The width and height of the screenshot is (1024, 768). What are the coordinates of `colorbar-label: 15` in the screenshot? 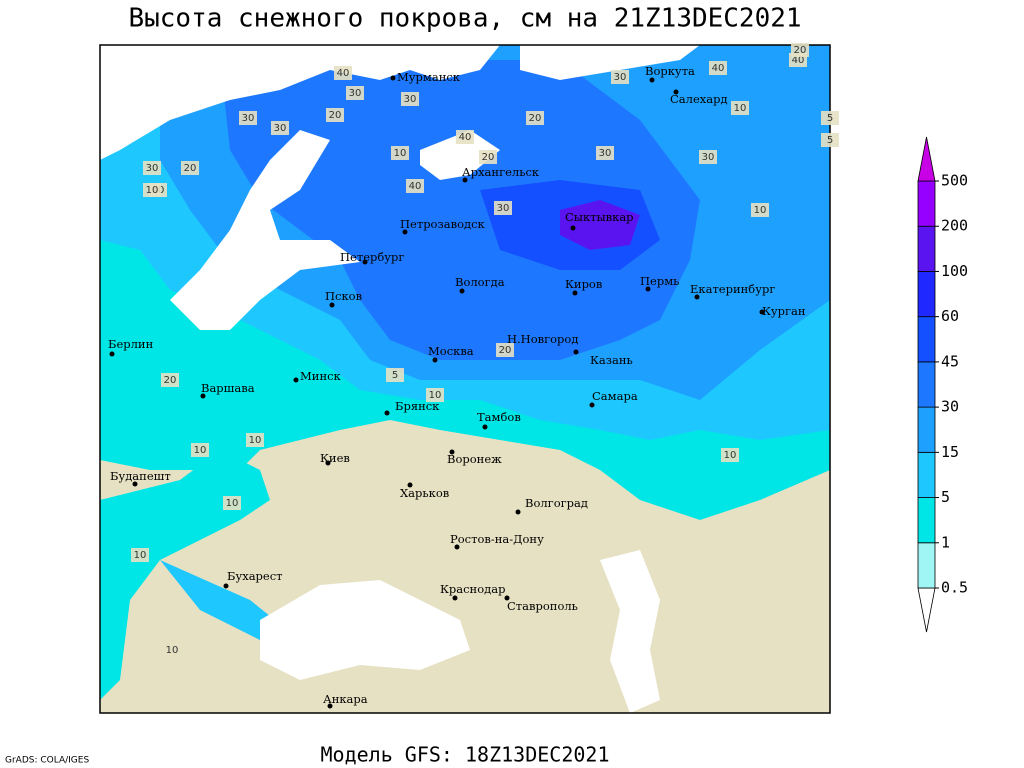 It's located at (950, 452).